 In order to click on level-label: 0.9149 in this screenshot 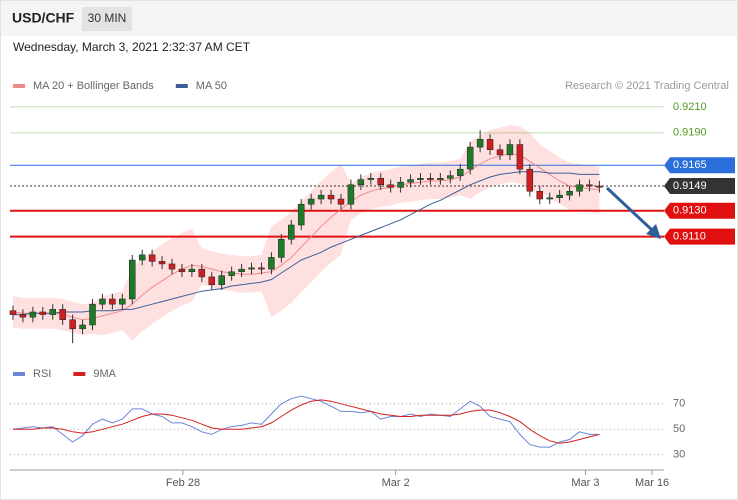, I will do `click(690, 186)`.